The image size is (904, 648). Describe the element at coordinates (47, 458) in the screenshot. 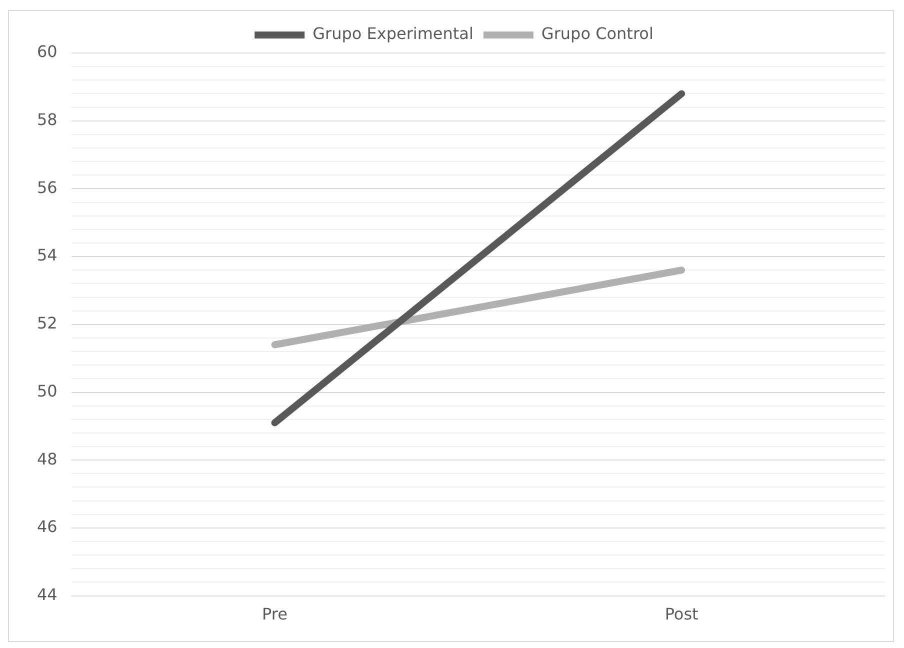

I see `y-tick-label: 48` at that location.